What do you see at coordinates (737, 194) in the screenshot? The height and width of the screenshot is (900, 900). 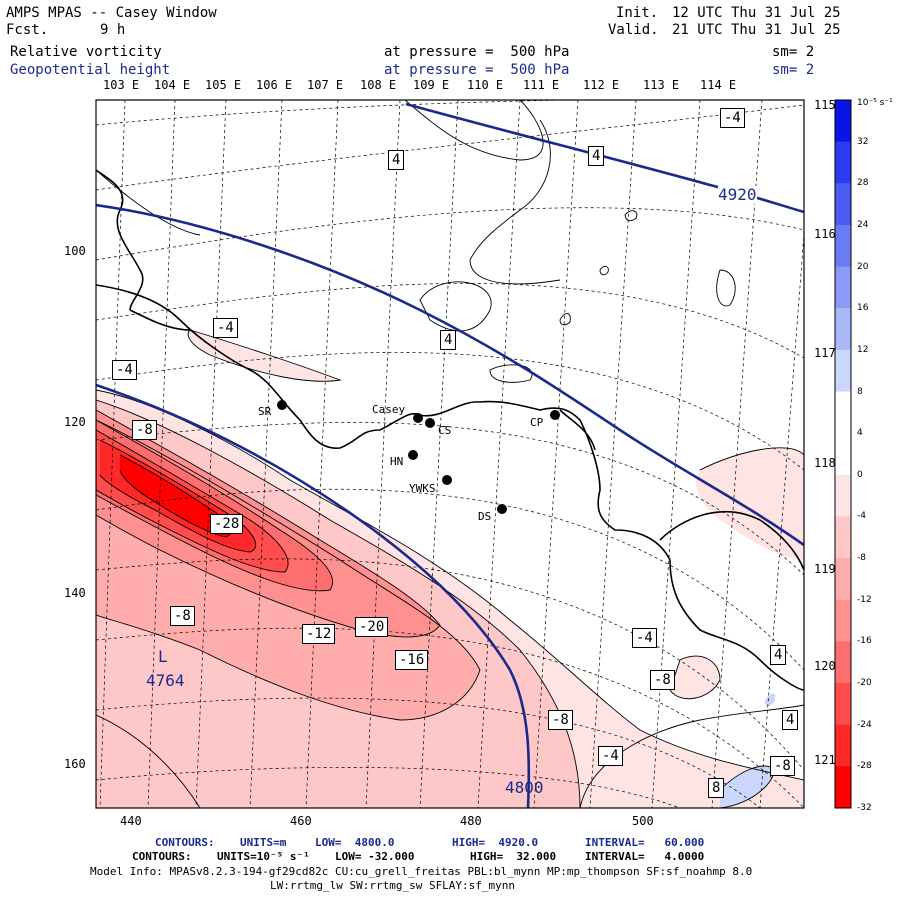 I see `height-label-4920: 4920` at bounding box center [737, 194].